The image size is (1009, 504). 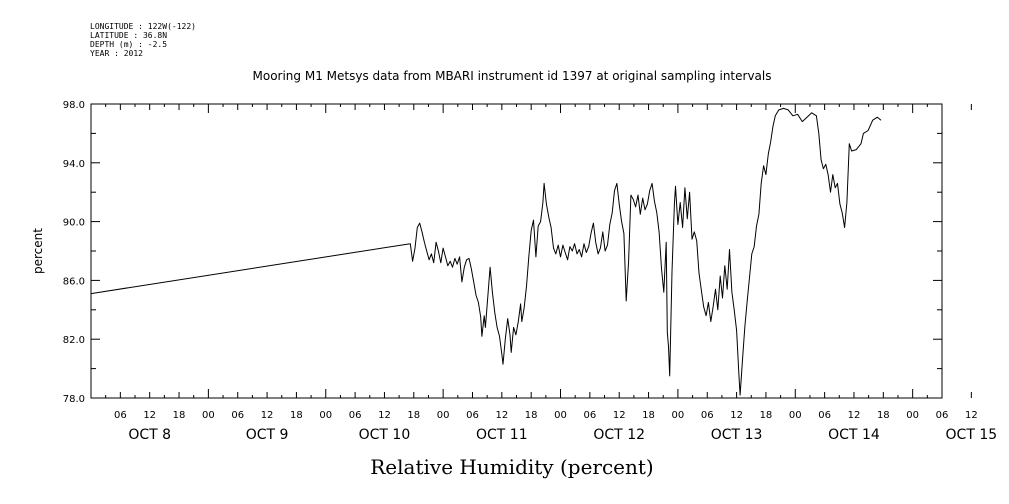 I want to click on x-day-label: OCT 14, so click(x=854, y=435).